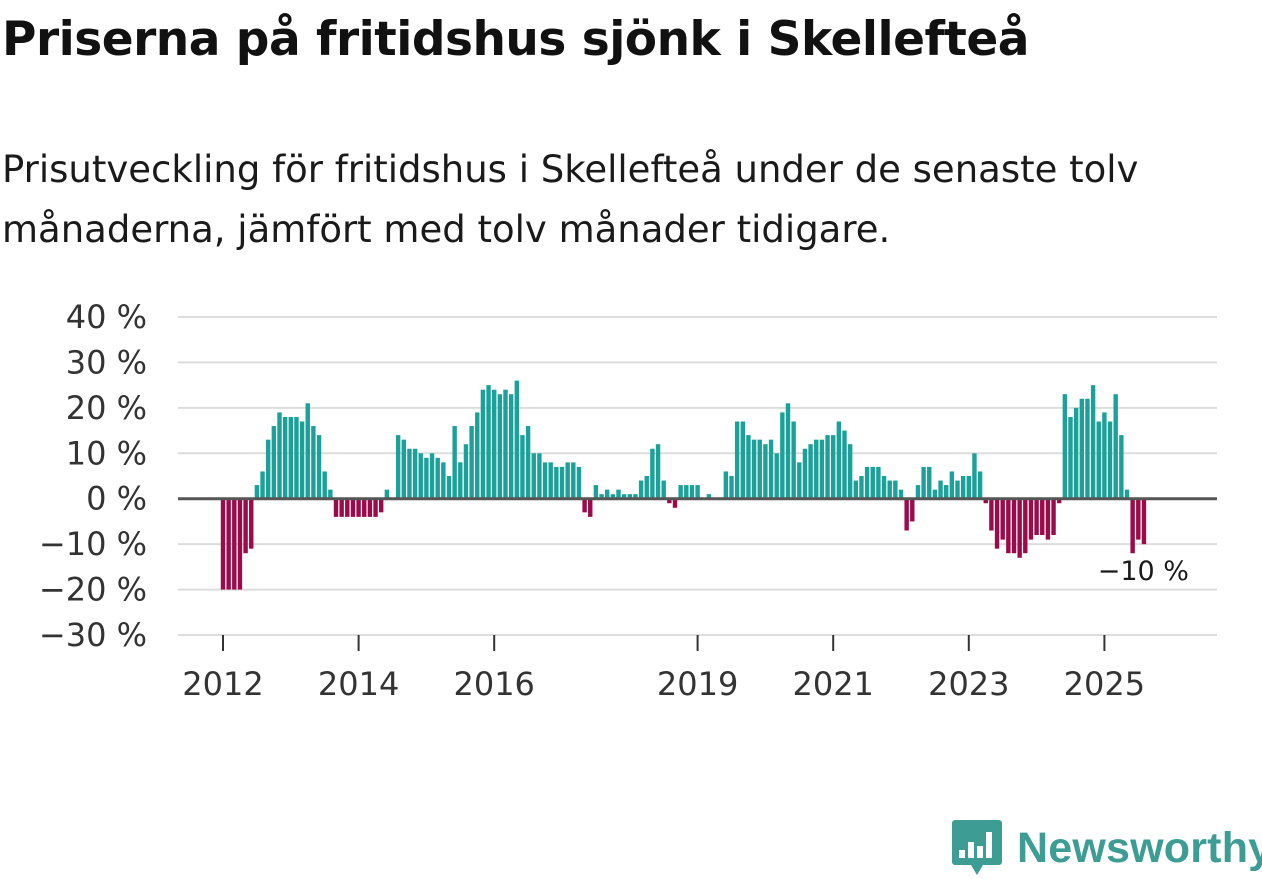 Image resolution: width=1262 pixels, height=879 pixels. What do you see at coordinates (222, 684) in the screenshot?
I see `x-tick-label: 2012` at bounding box center [222, 684].